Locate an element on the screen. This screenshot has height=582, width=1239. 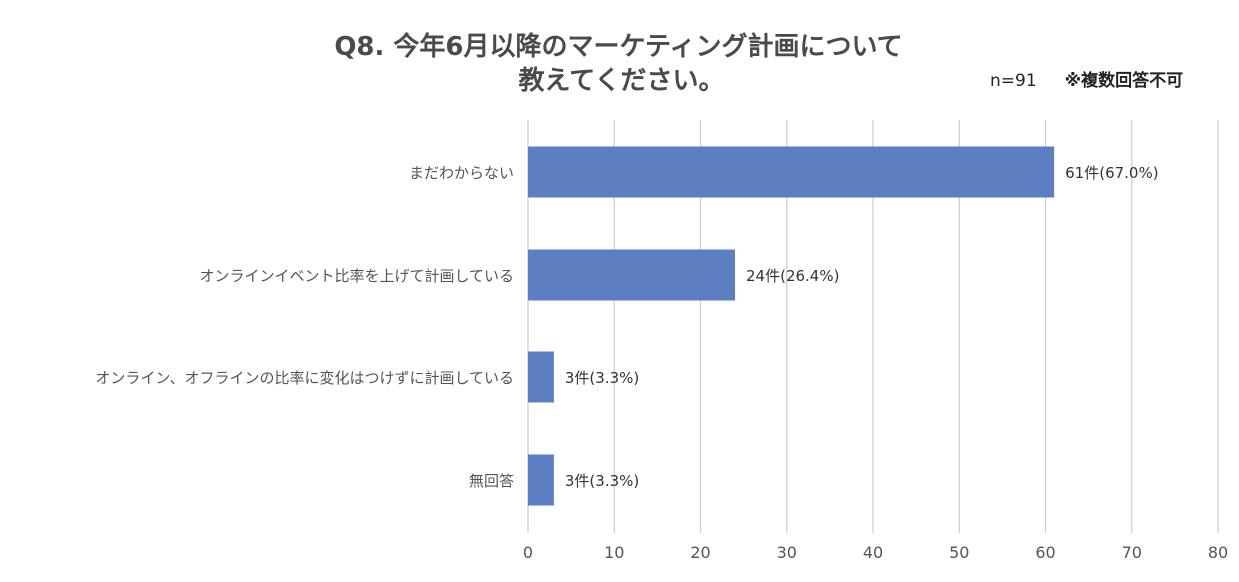
x-tick-label: 20 is located at coordinates (700, 552).